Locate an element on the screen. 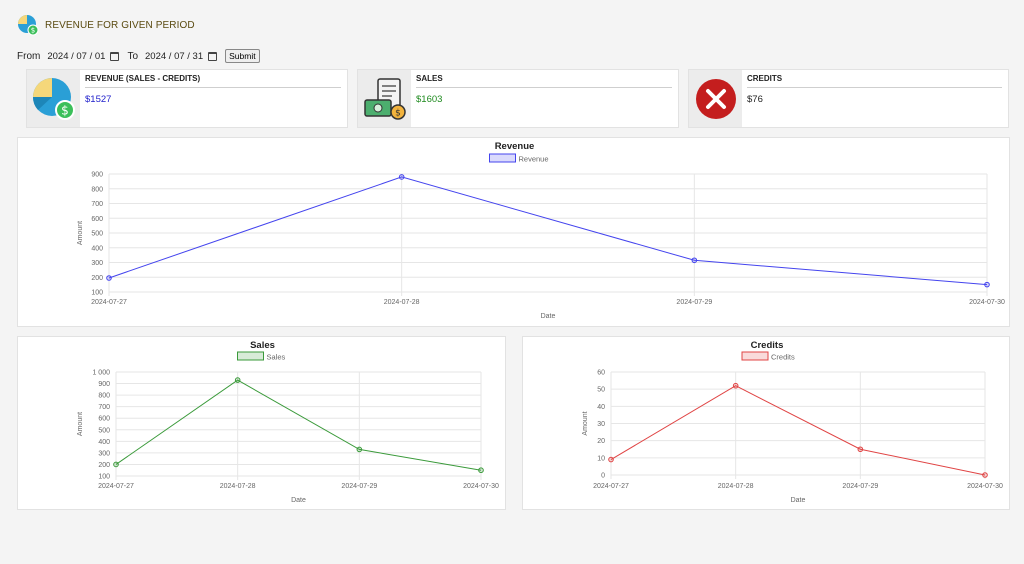 The height and width of the screenshot is (564, 1024). revenue-y-tick-label: 500 is located at coordinates (97, 234).